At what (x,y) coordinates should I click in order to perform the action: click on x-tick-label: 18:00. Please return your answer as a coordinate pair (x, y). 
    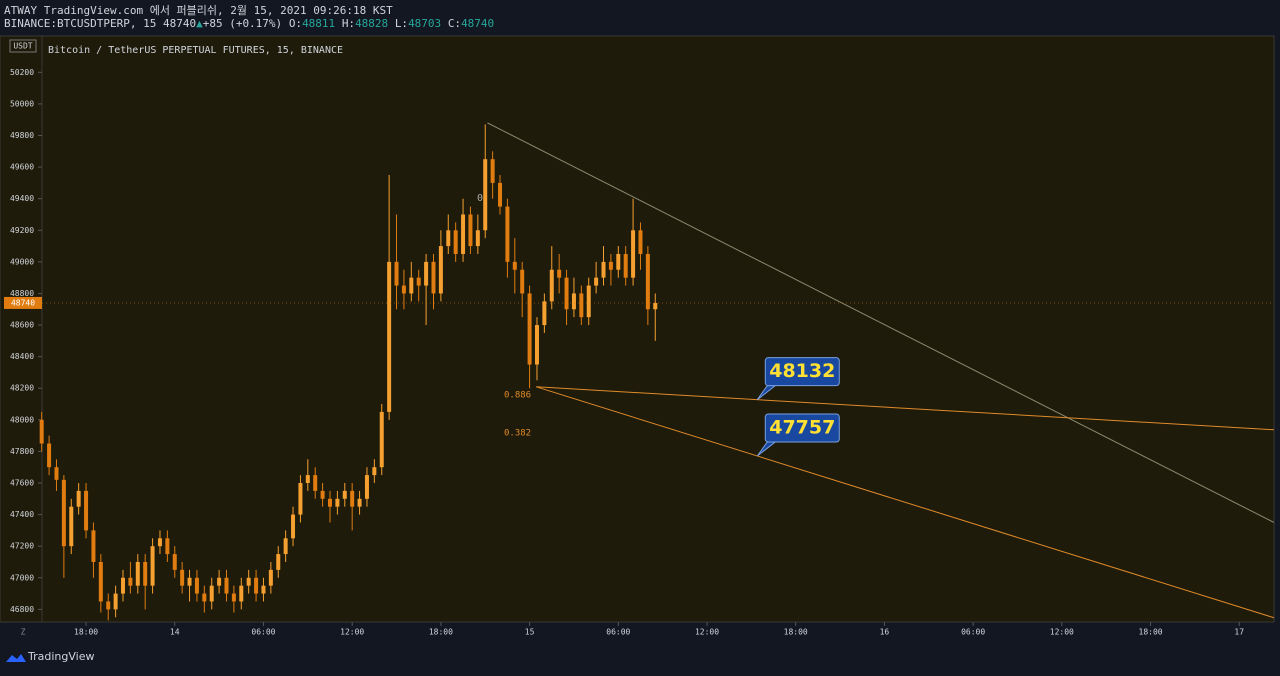
    Looking at the image, I should click on (1151, 632).